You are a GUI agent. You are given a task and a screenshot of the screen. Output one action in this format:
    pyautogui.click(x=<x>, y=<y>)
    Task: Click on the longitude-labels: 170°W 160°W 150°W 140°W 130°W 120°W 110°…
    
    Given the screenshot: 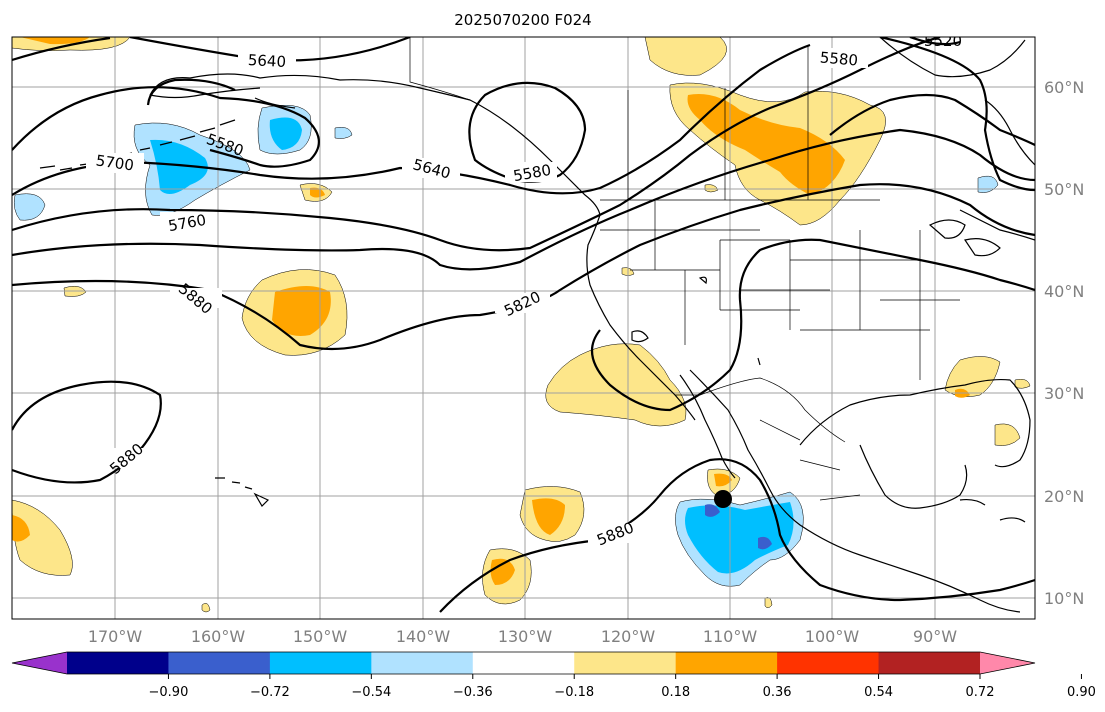 What is the action you would take?
    pyautogui.click(x=522, y=636)
    